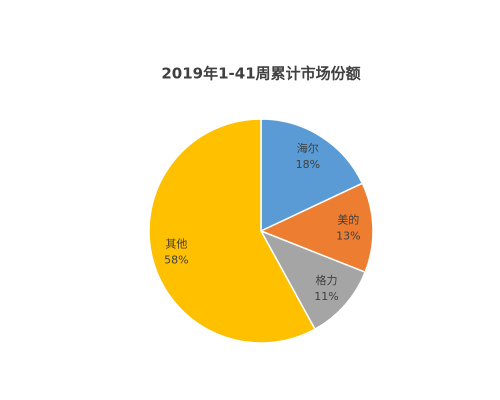 This screenshot has height=400, width=500. What do you see at coordinates (327, 280) in the screenshot?
I see `slice-label: 格力` at bounding box center [327, 280].